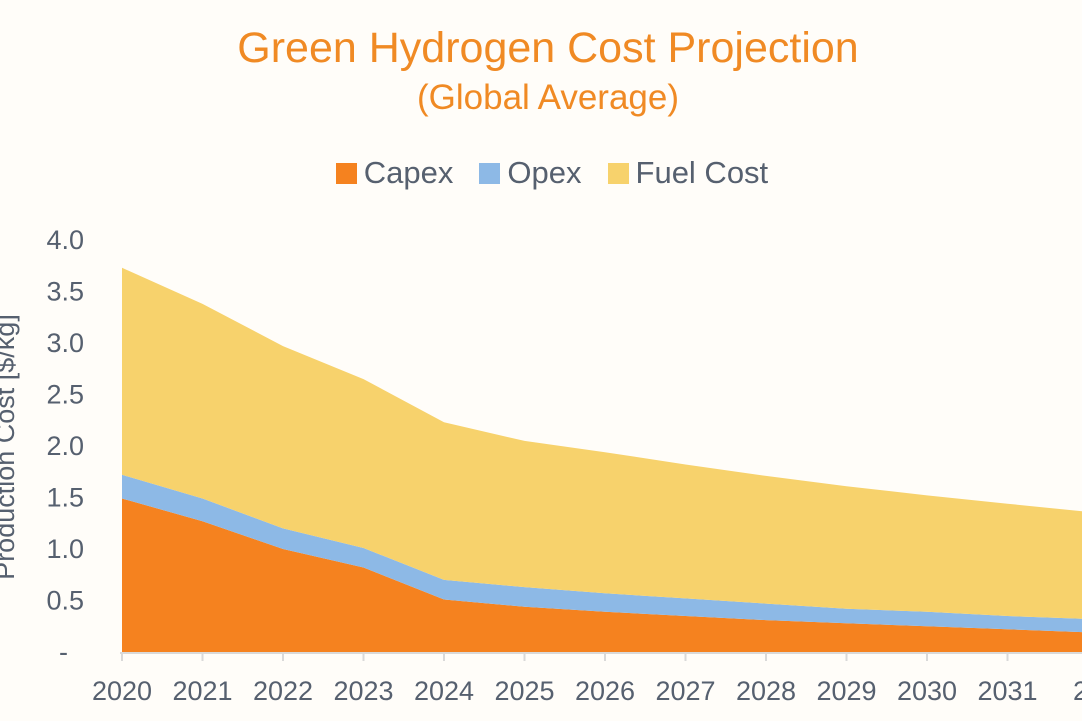 The height and width of the screenshot is (721, 1082). Describe the element at coordinates (408, 172) in the screenshot. I see `legend-label-capex: Capex` at that location.